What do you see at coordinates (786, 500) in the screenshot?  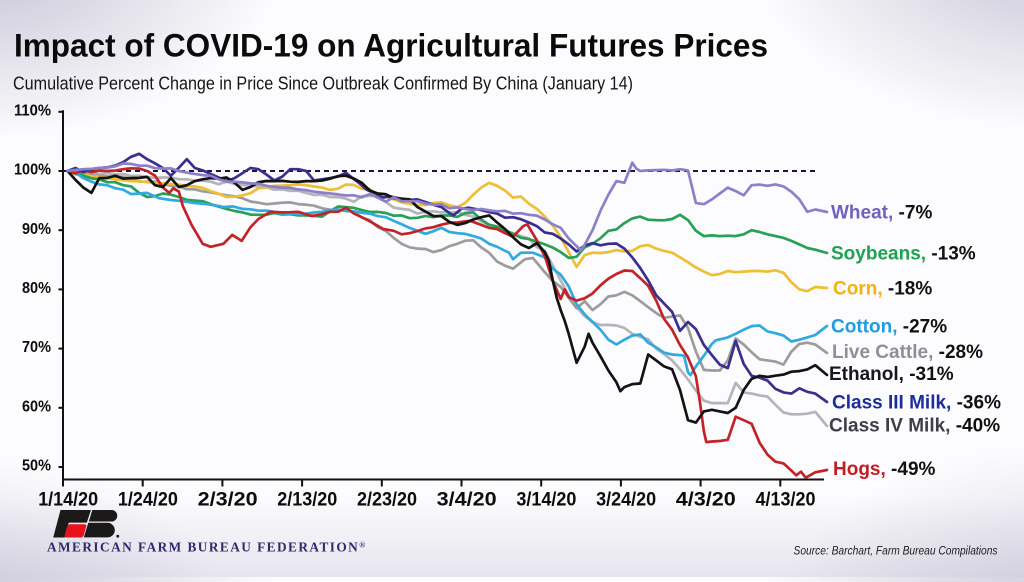 I see `svg-text: 4/13/20` at bounding box center [786, 500].